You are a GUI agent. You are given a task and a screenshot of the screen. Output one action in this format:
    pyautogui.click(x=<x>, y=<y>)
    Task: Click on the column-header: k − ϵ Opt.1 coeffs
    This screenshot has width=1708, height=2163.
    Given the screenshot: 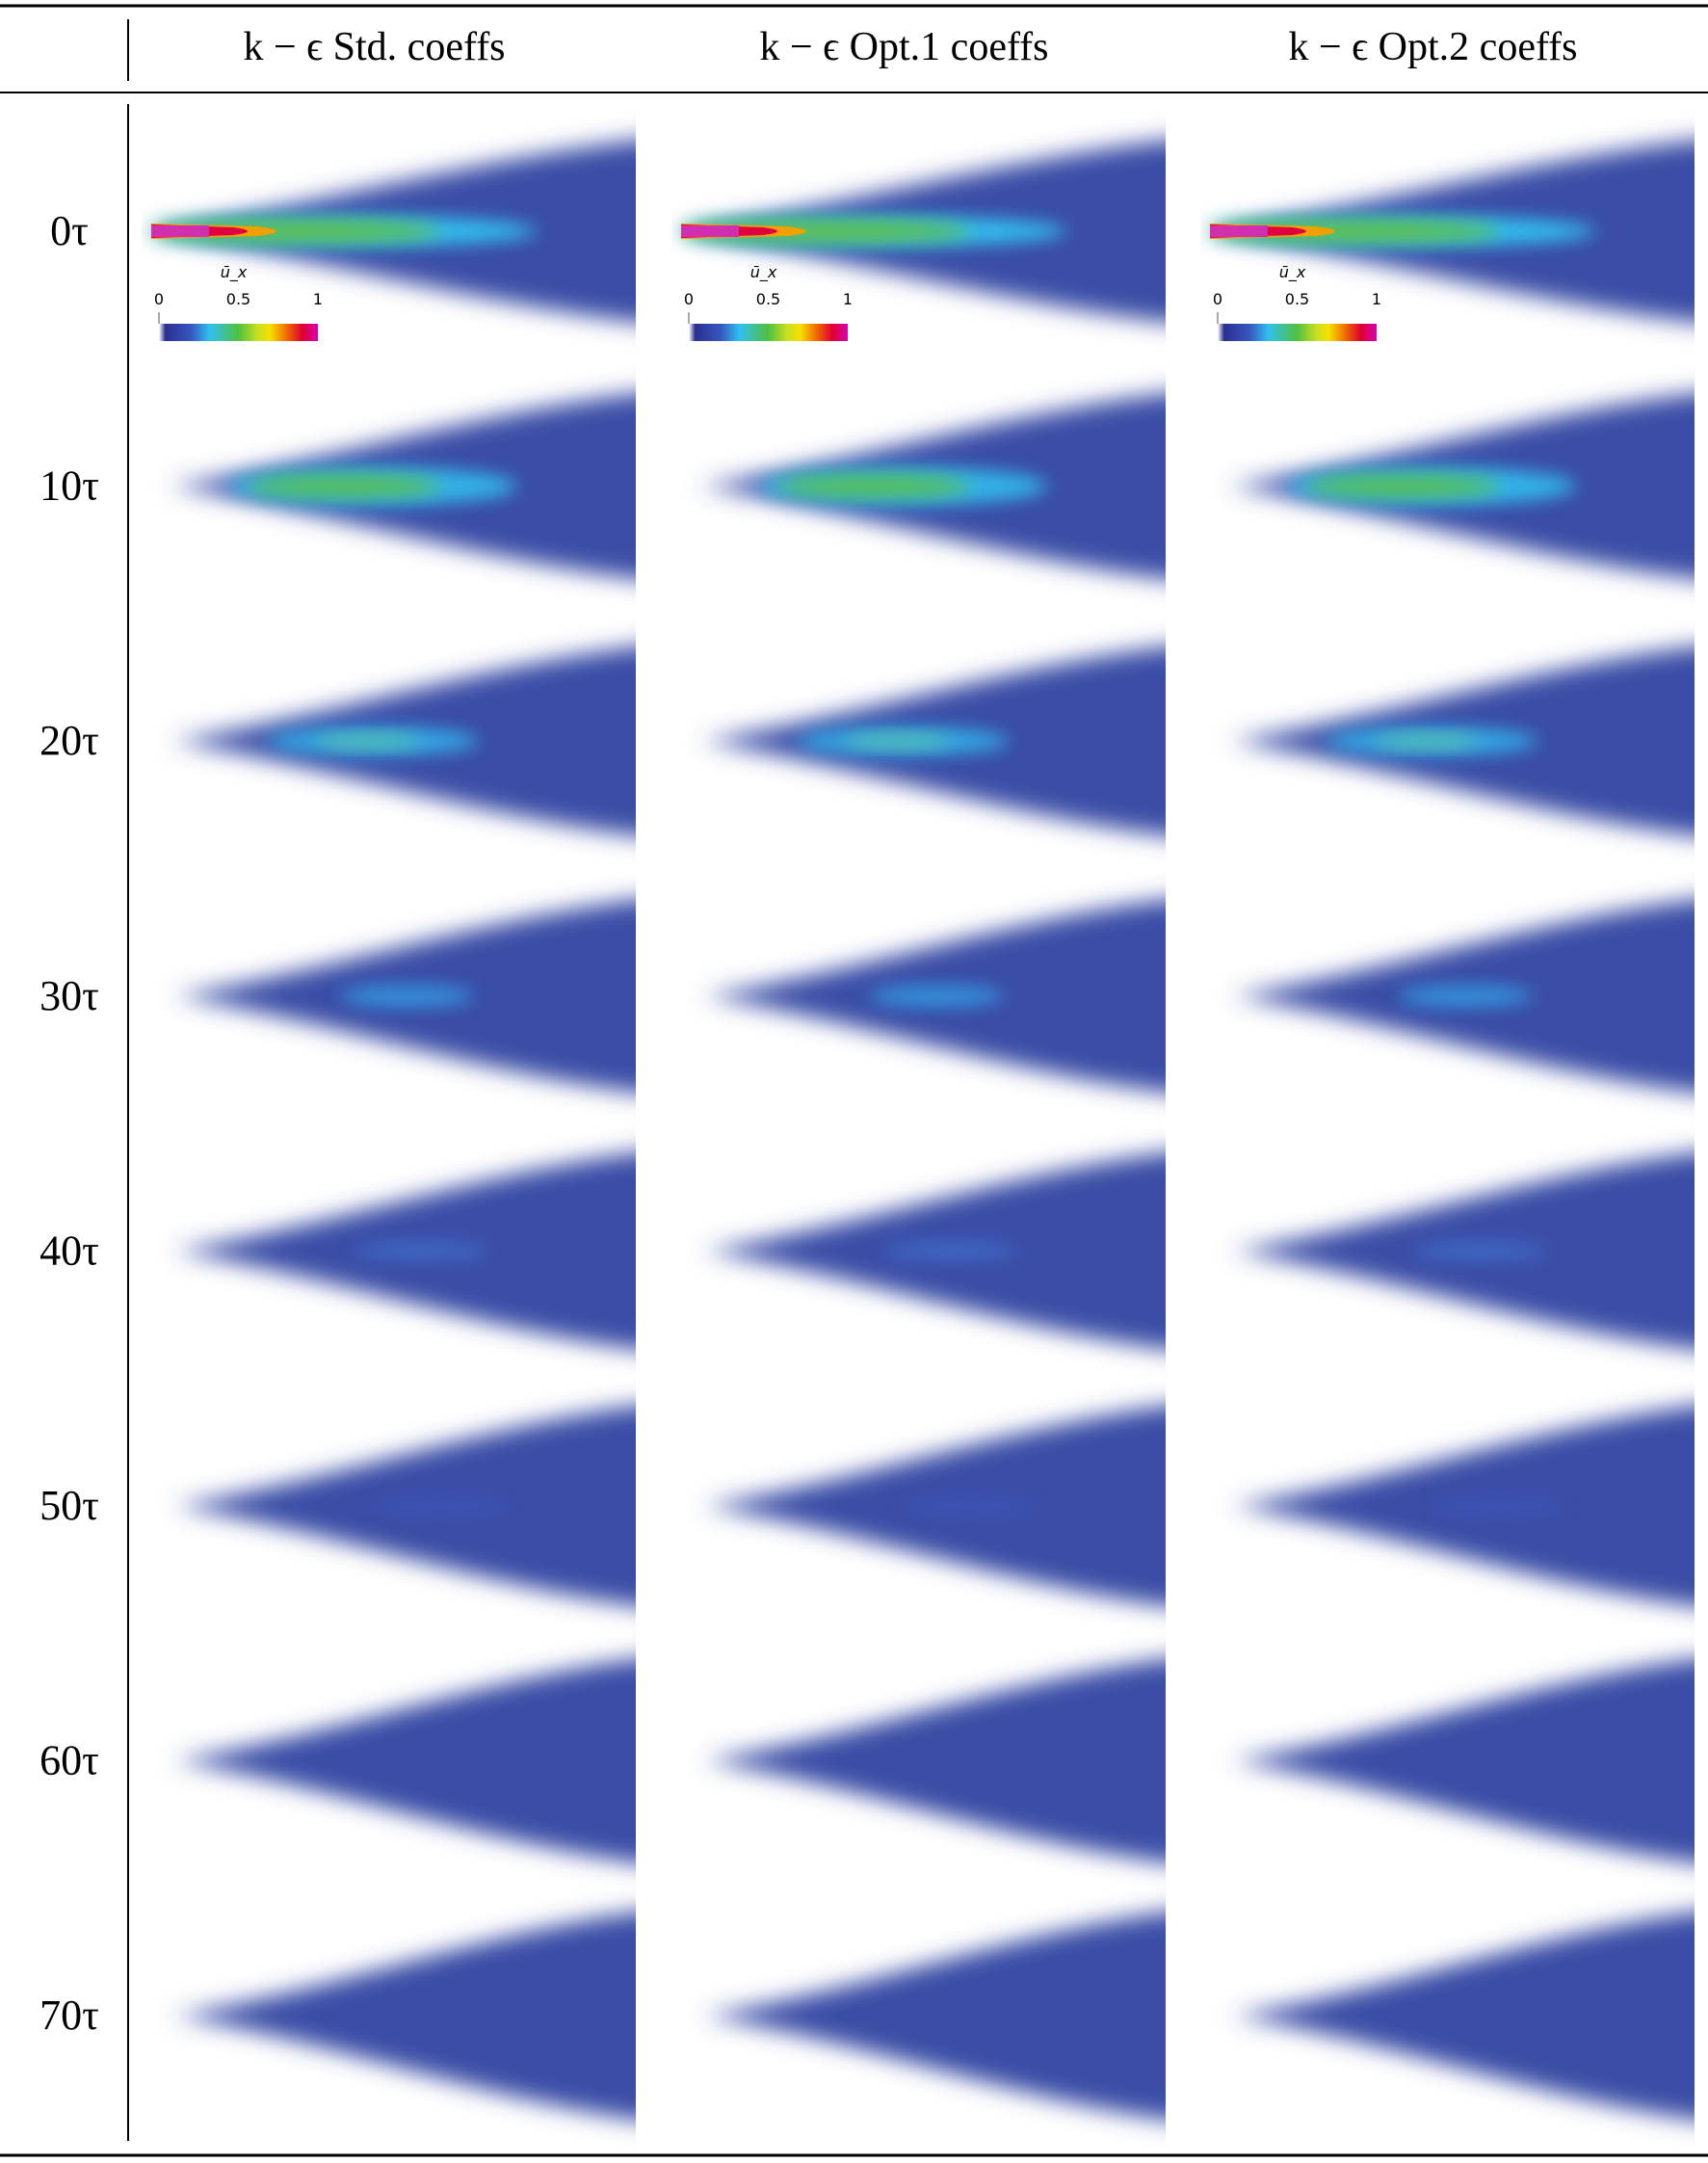 What is the action you would take?
    pyautogui.click(x=903, y=47)
    